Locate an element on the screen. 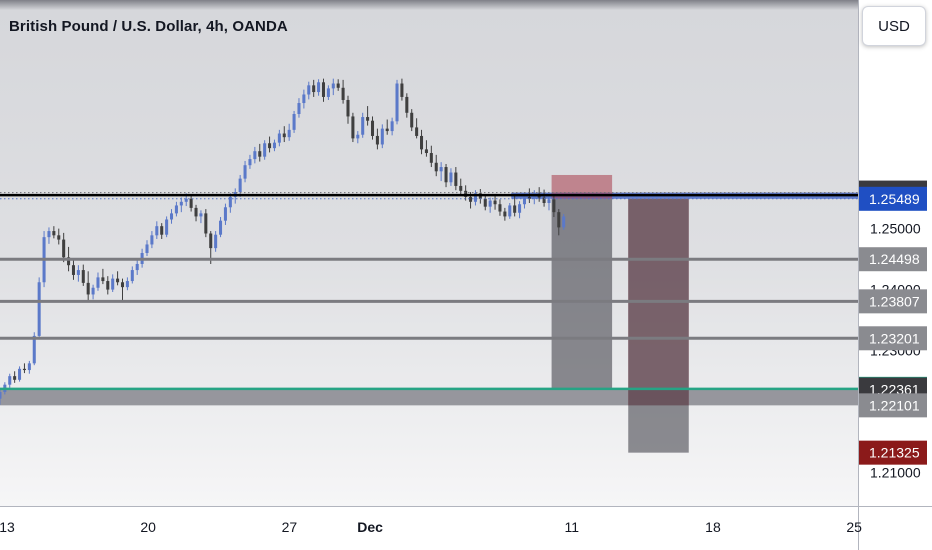  x-tick-label: 11 is located at coordinates (571, 527).